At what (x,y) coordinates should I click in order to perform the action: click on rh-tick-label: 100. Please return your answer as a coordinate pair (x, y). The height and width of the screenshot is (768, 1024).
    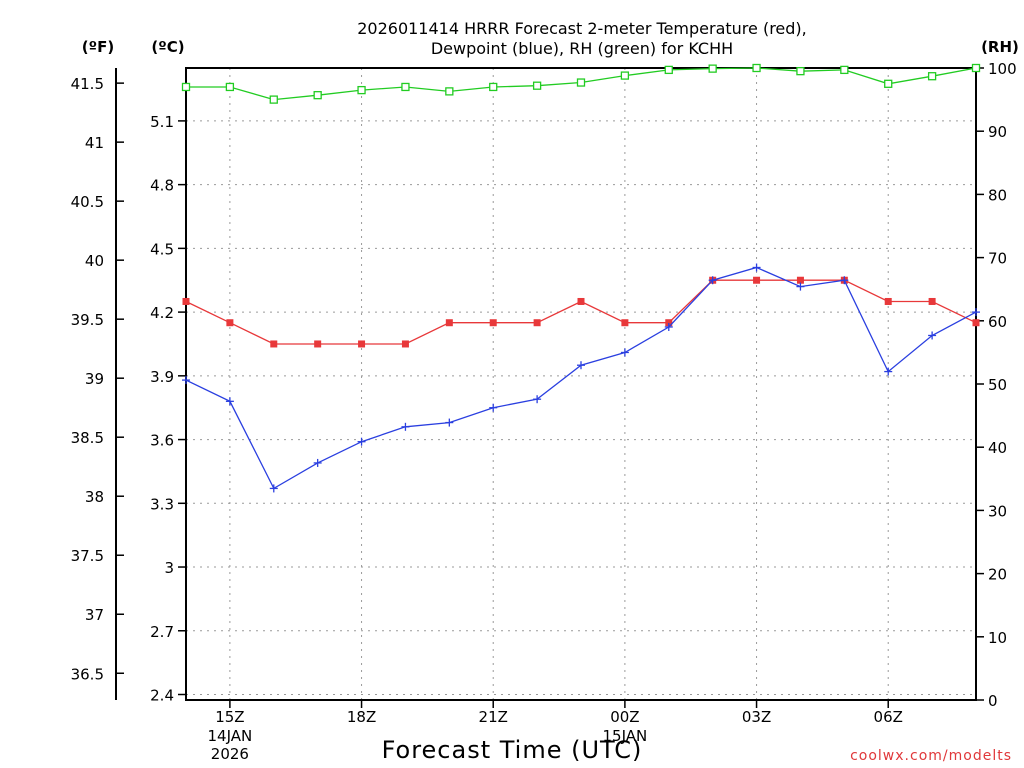
    Looking at the image, I should click on (1002, 69).